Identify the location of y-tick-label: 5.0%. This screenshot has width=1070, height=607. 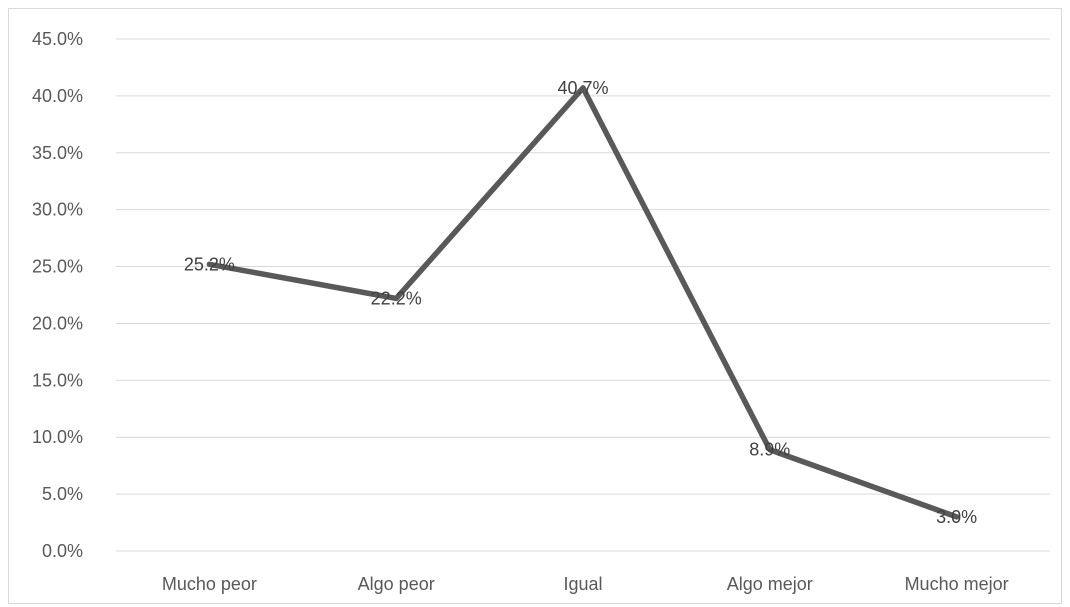
(62, 494).